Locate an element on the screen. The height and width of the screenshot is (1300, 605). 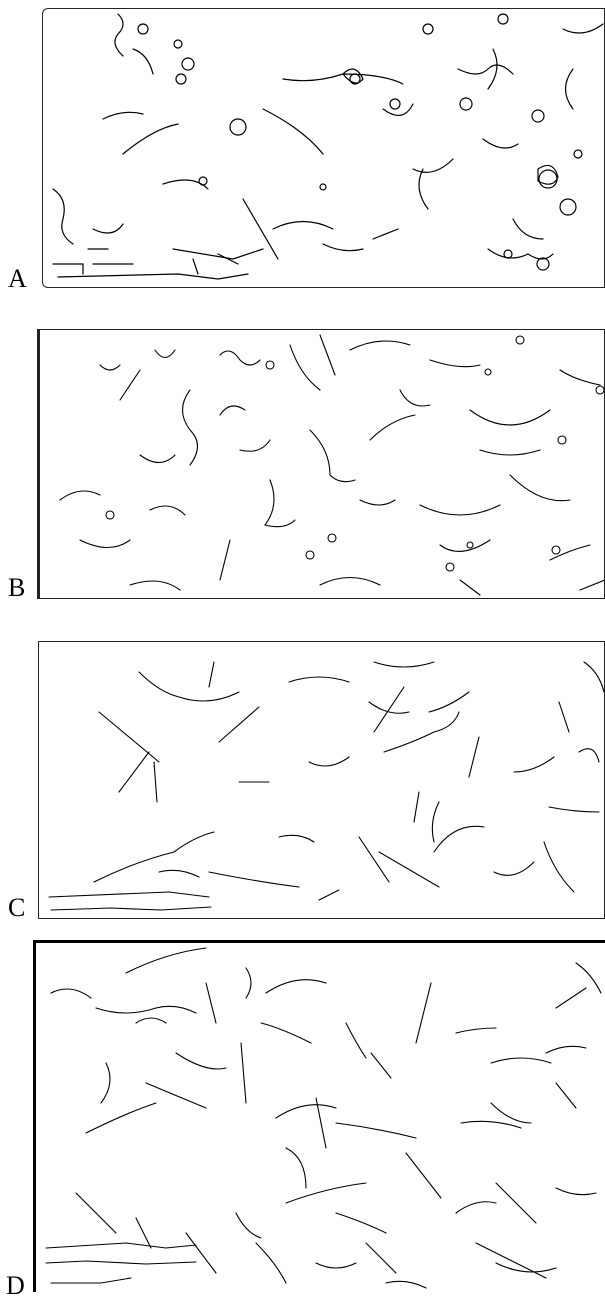
panel-c-label: C is located at coordinates (17, 907).